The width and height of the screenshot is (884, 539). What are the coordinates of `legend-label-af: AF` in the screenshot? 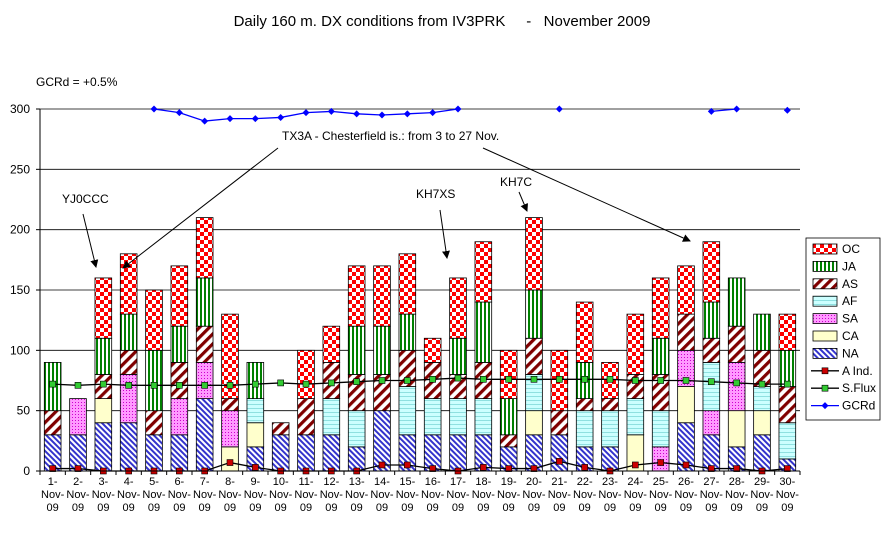 It's located at (849, 301).